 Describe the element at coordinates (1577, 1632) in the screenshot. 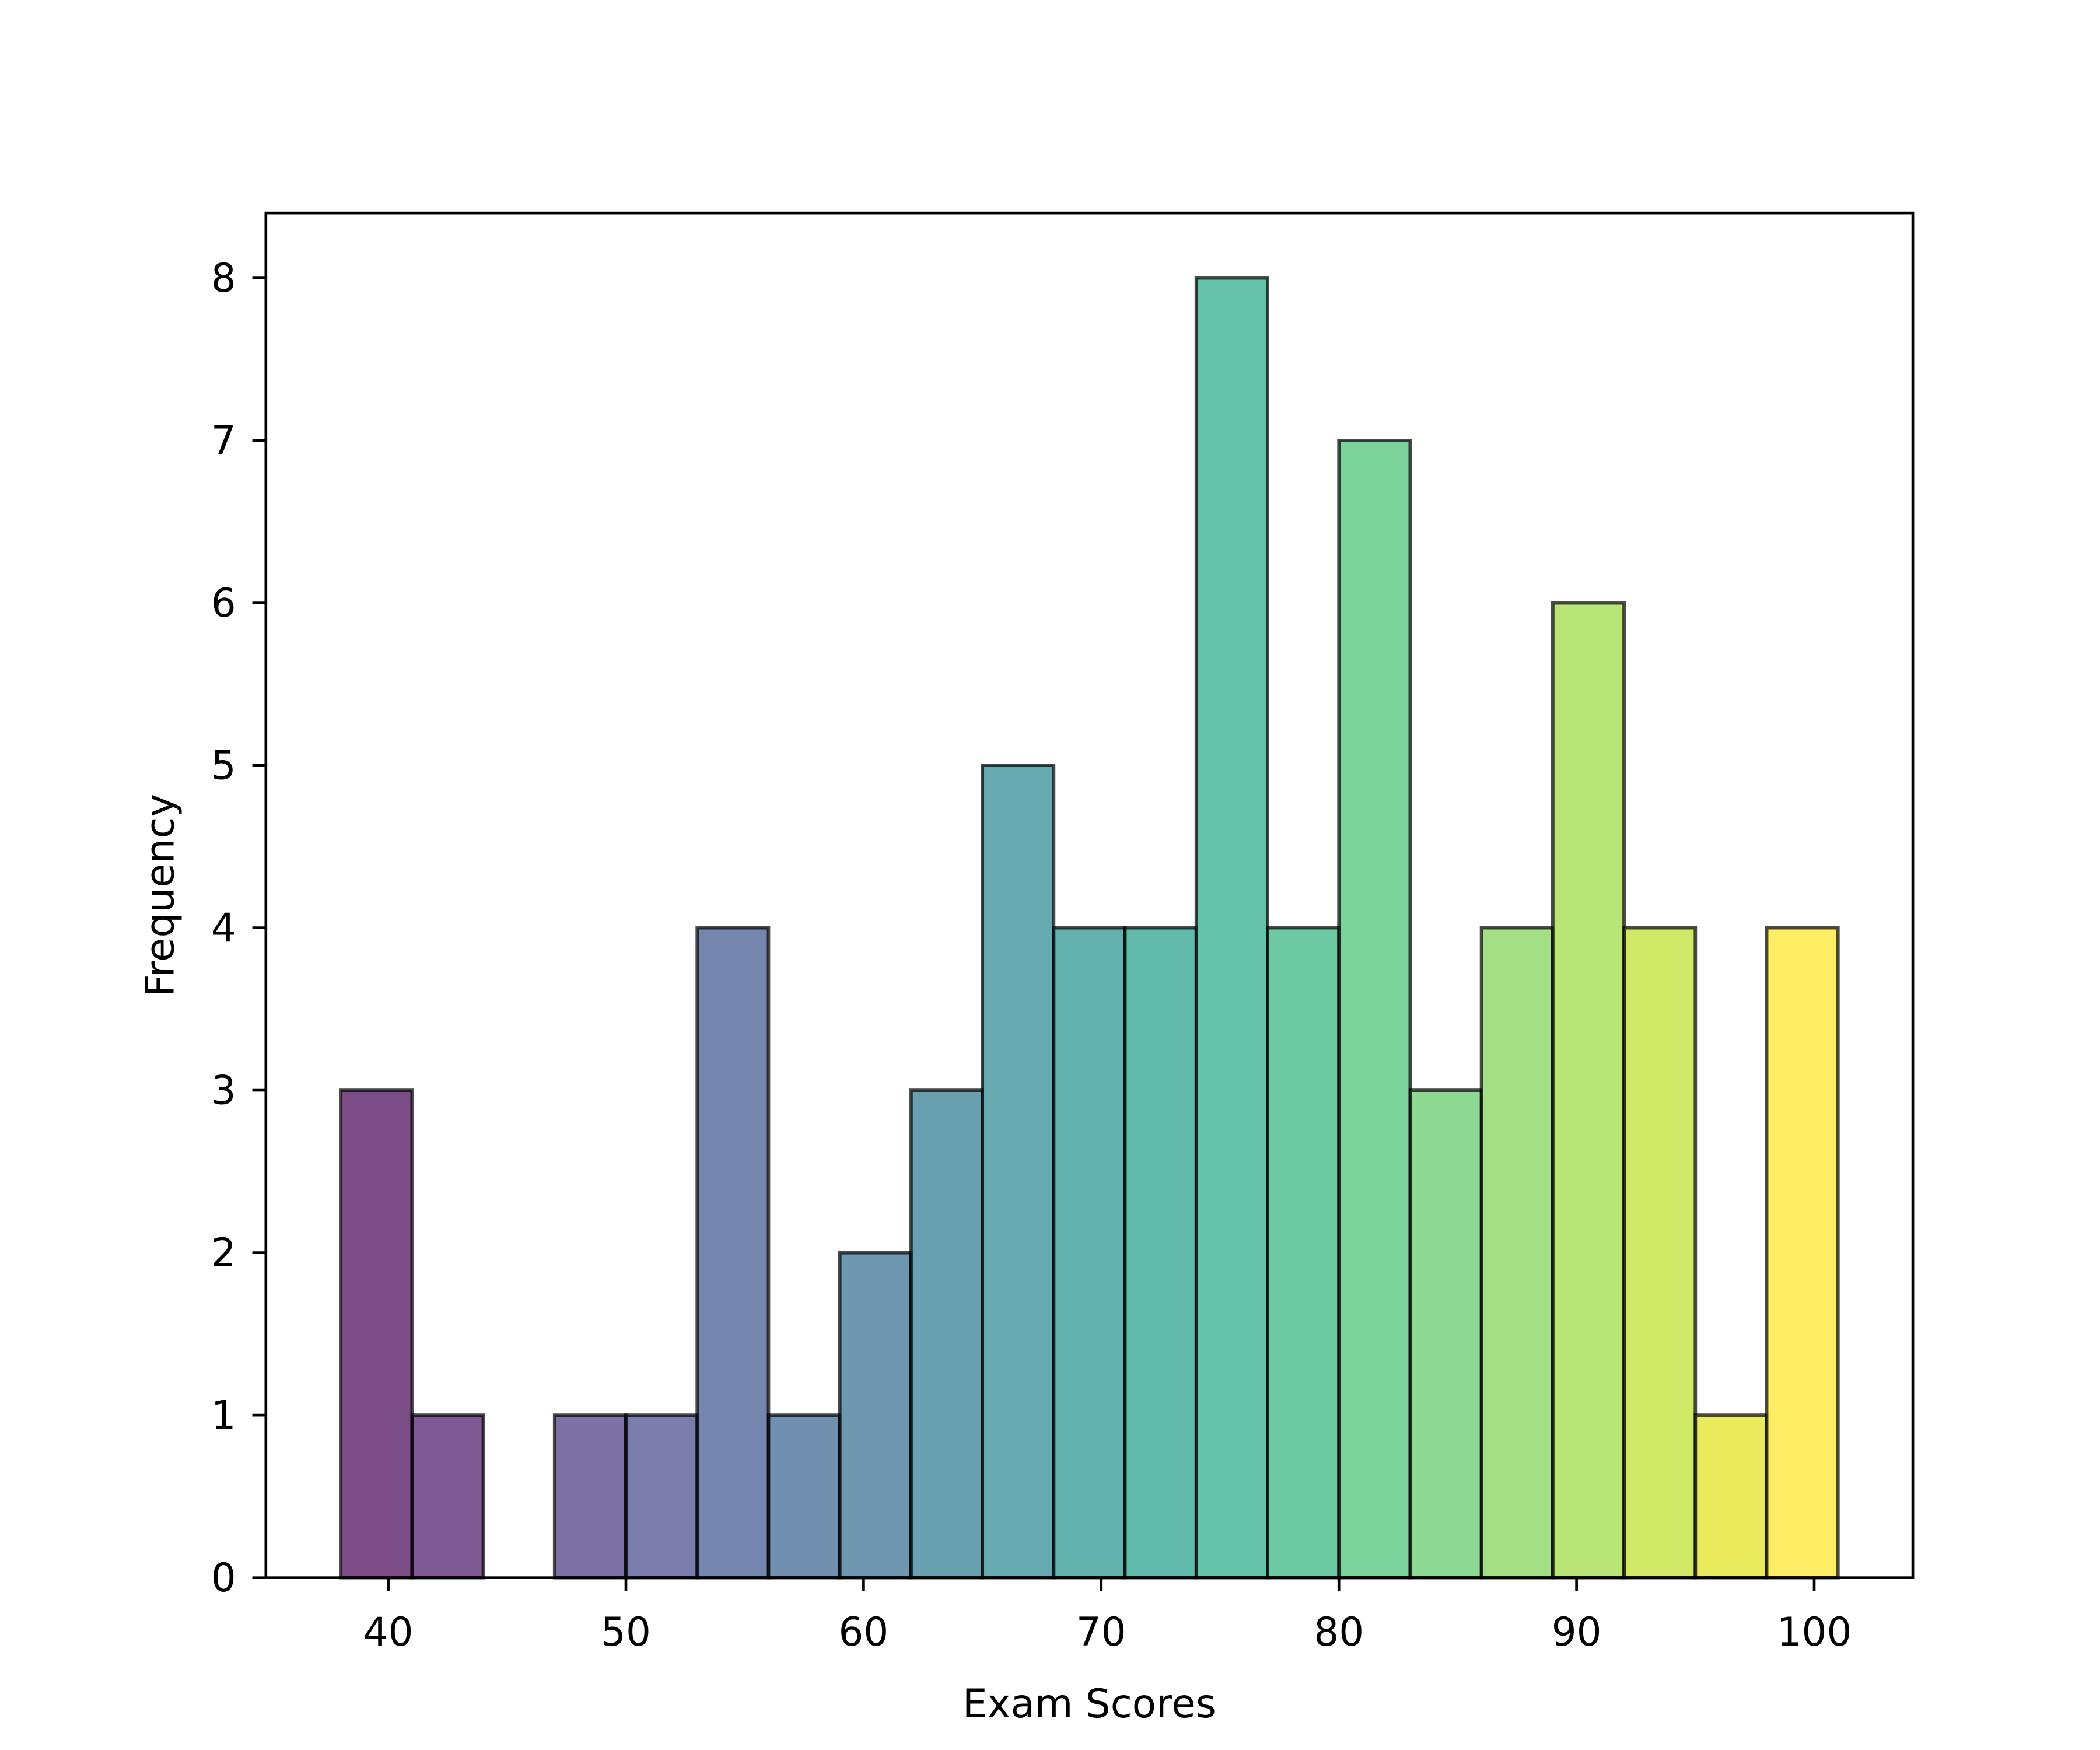

I see `x-tick-label: 90` at that location.